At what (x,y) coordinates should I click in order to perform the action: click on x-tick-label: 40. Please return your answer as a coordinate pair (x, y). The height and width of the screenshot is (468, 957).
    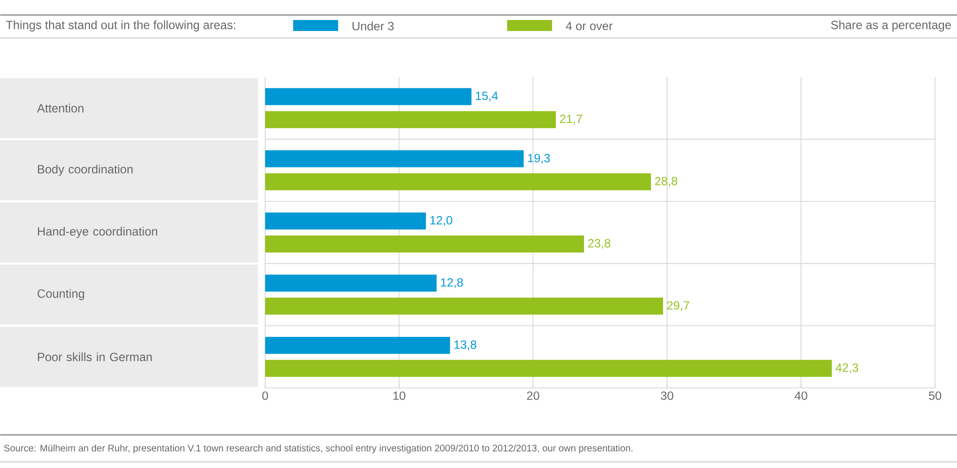
    Looking at the image, I should click on (801, 395).